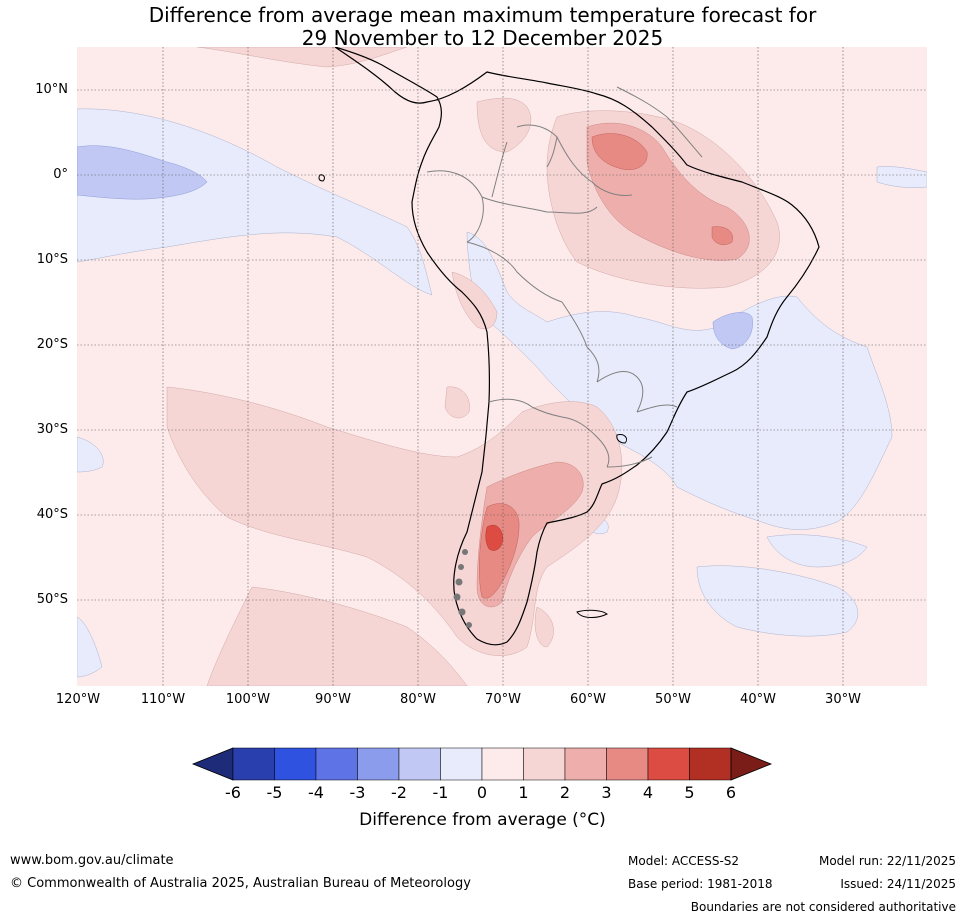  What do you see at coordinates (689, 792) in the screenshot?
I see `colorbar-tick-label: 5` at bounding box center [689, 792].